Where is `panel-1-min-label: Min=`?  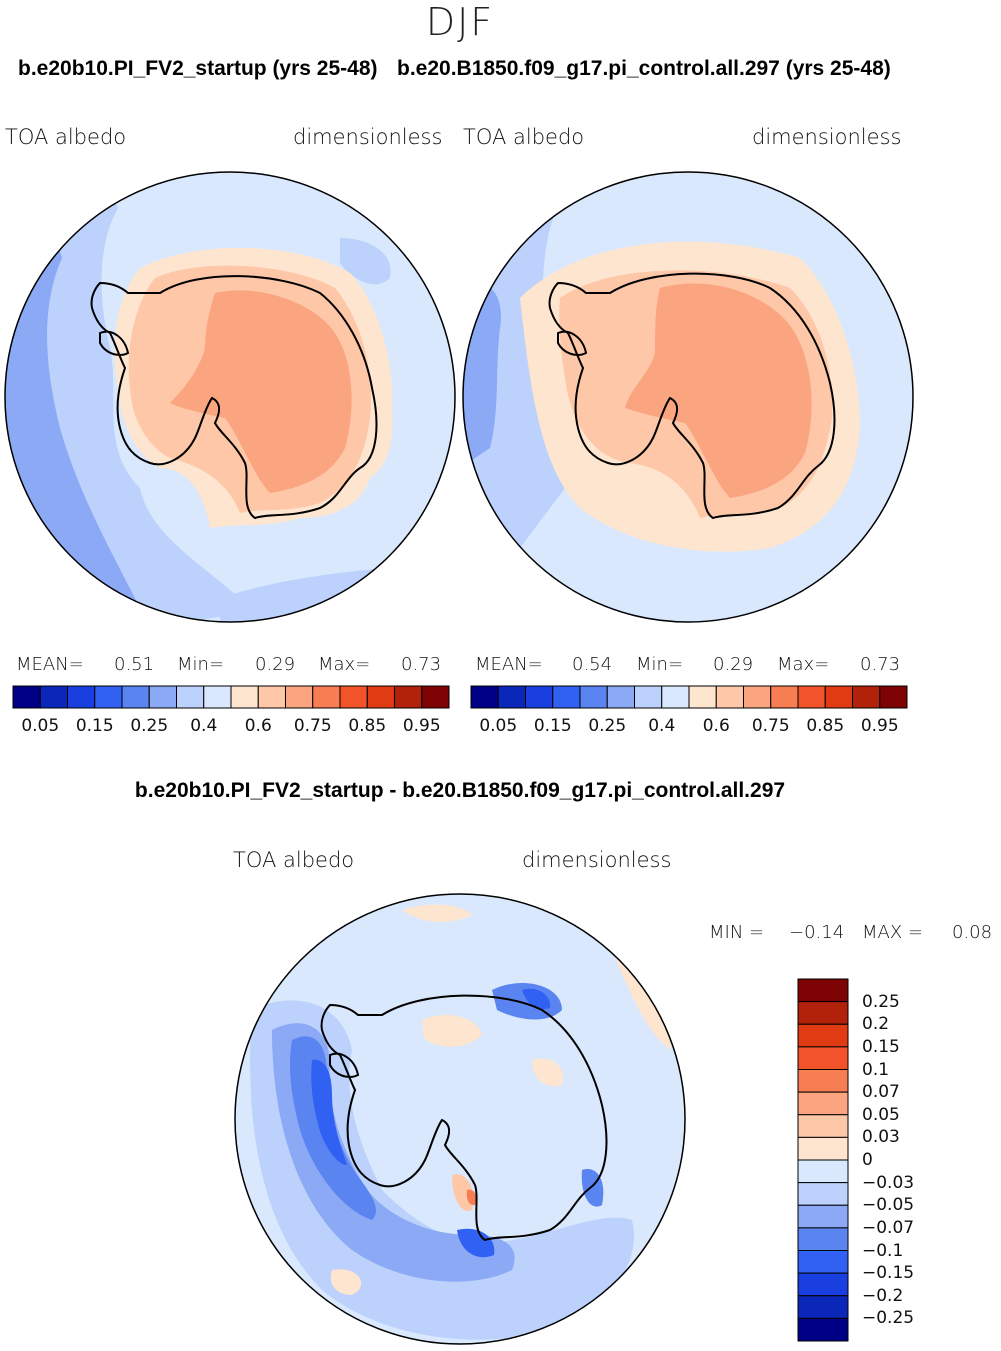 panel-1-min-label: Min= is located at coordinates (201, 664).